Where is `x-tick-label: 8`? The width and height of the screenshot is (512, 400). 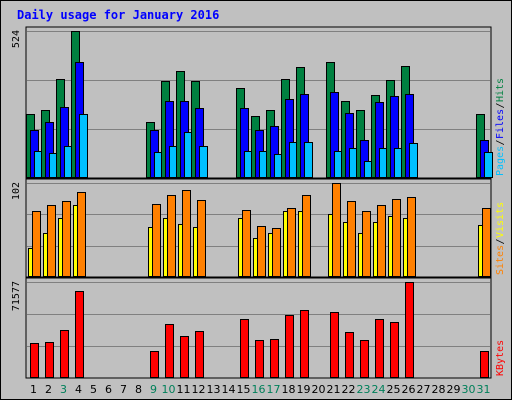
x-tick-label: 8 is located at coordinates (138, 389).